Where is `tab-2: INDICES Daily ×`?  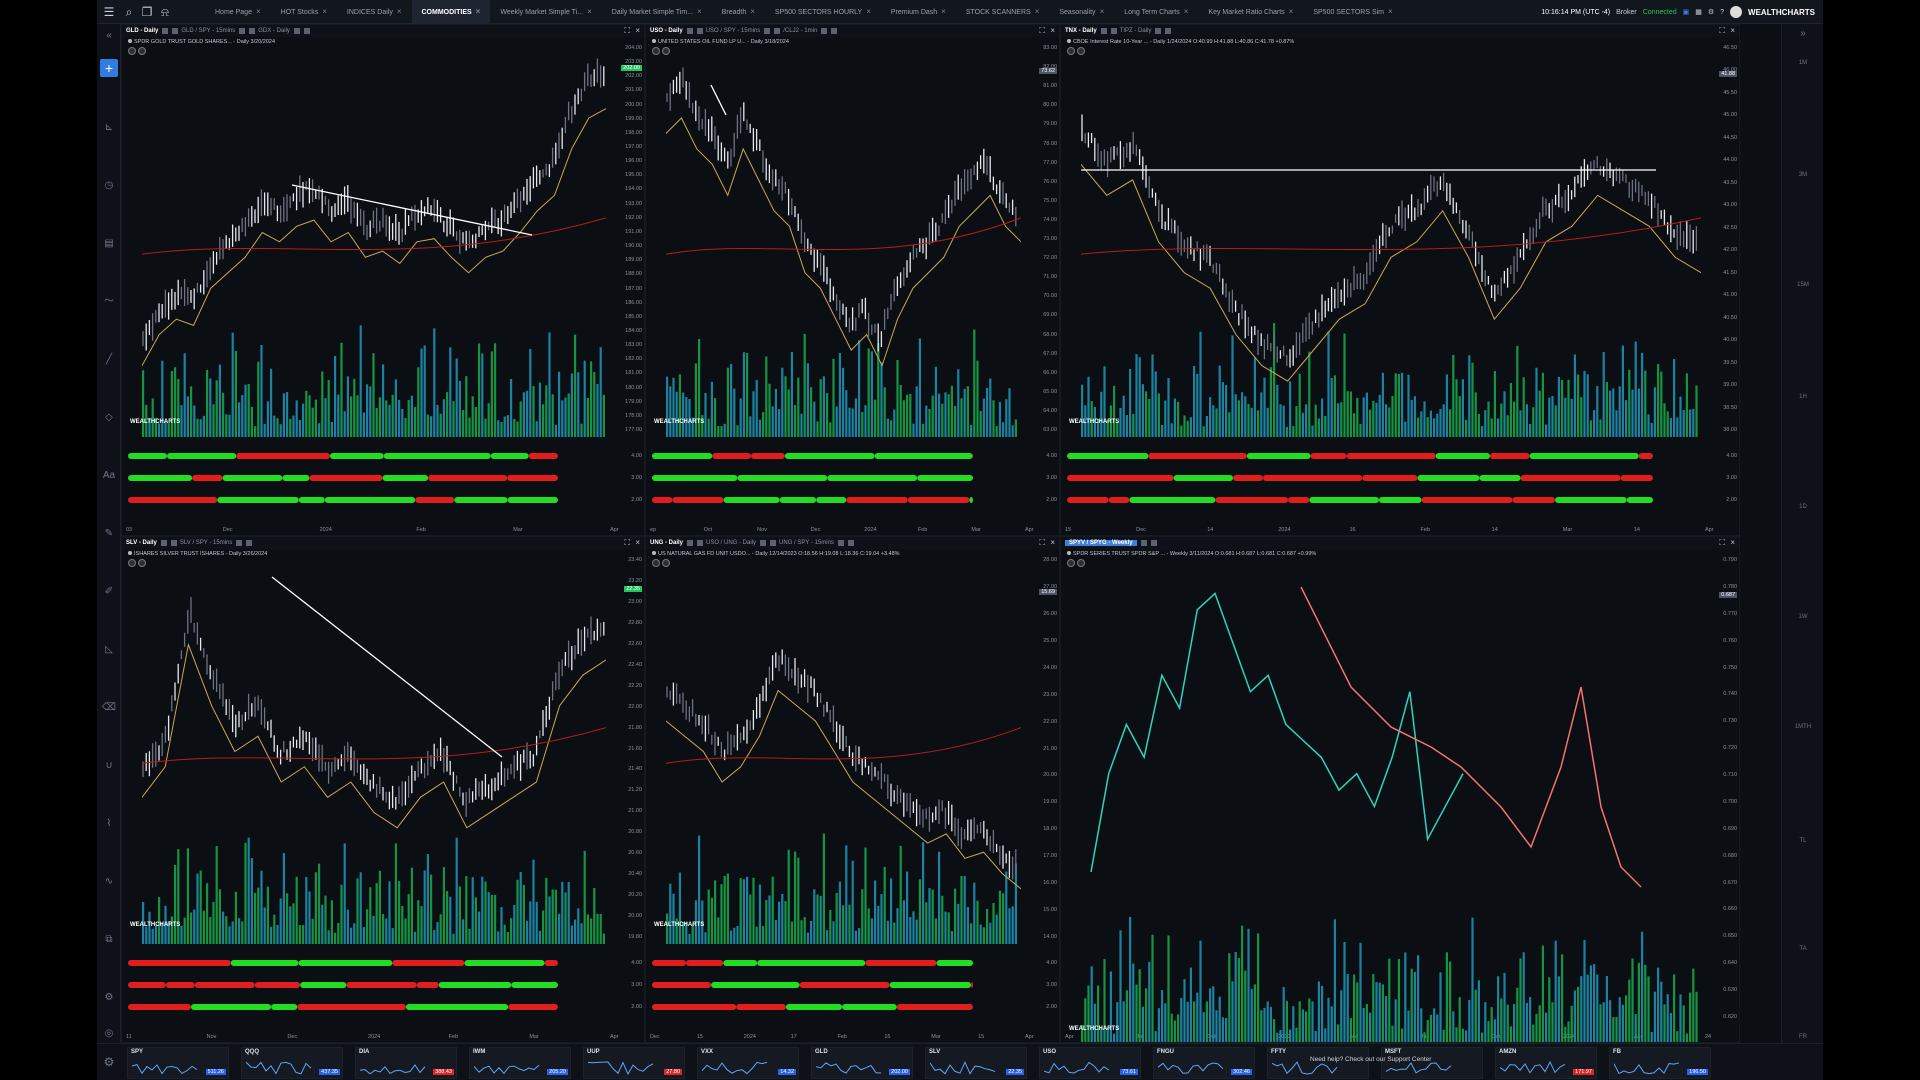
tab-2: INDICES Daily × is located at coordinates (374, 12).